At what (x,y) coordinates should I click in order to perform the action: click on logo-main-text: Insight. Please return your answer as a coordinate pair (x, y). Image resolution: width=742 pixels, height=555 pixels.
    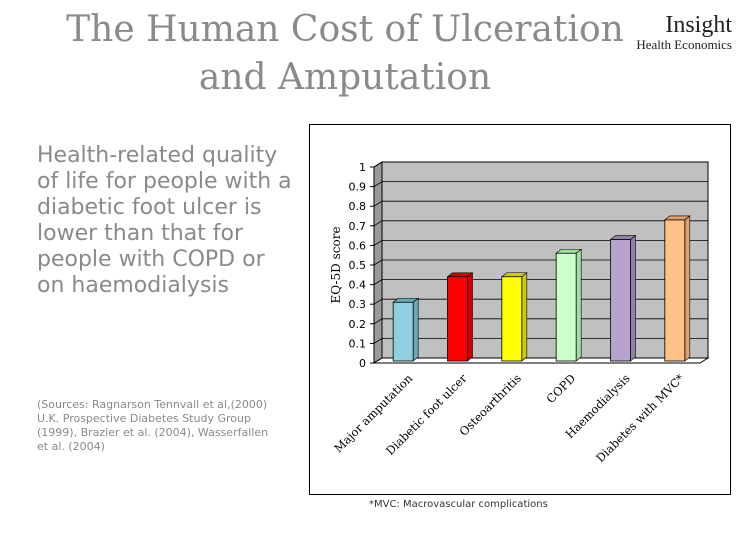
    Looking at the image, I should click on (698, 25).